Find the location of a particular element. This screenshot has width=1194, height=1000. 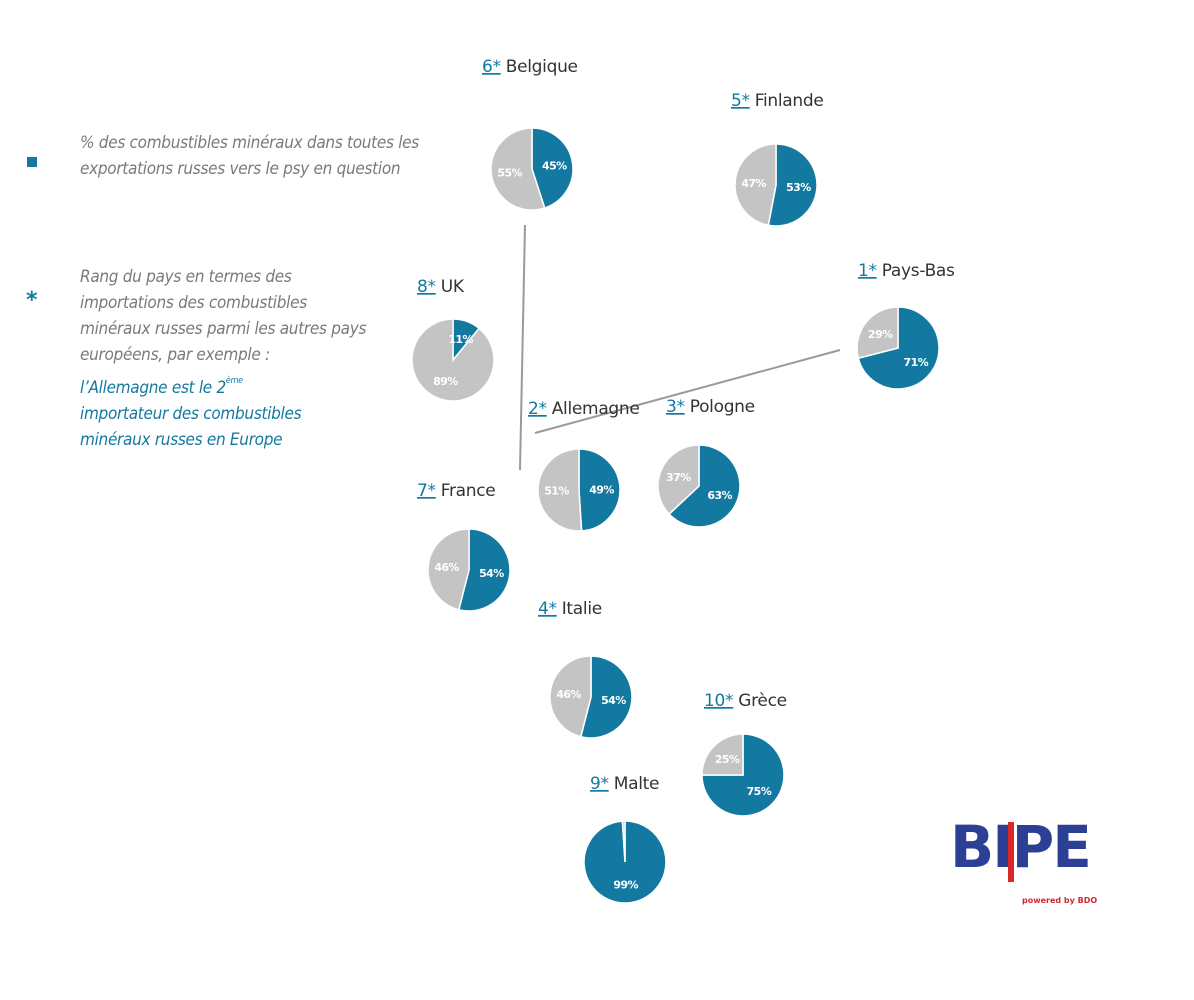

pie-title-allemagne: 2* Allemagne is located at coordinates (584, 409).